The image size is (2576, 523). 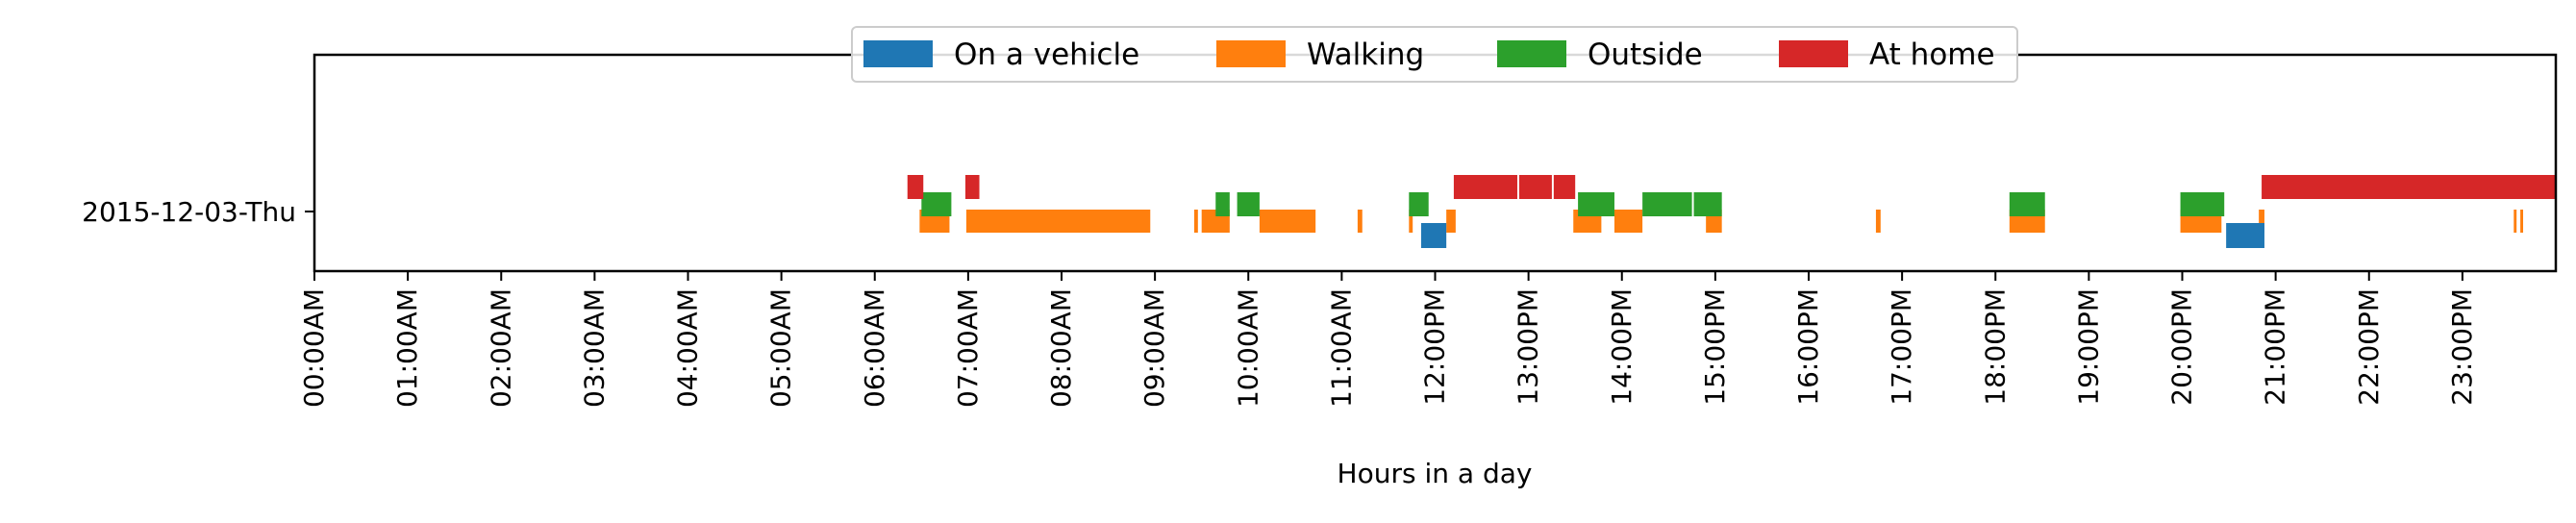 What do you see at coordinates (968, 348) in the screenshot?
I see `x-tick-label-7: 07:00AM` at bounding box center [968, 348].